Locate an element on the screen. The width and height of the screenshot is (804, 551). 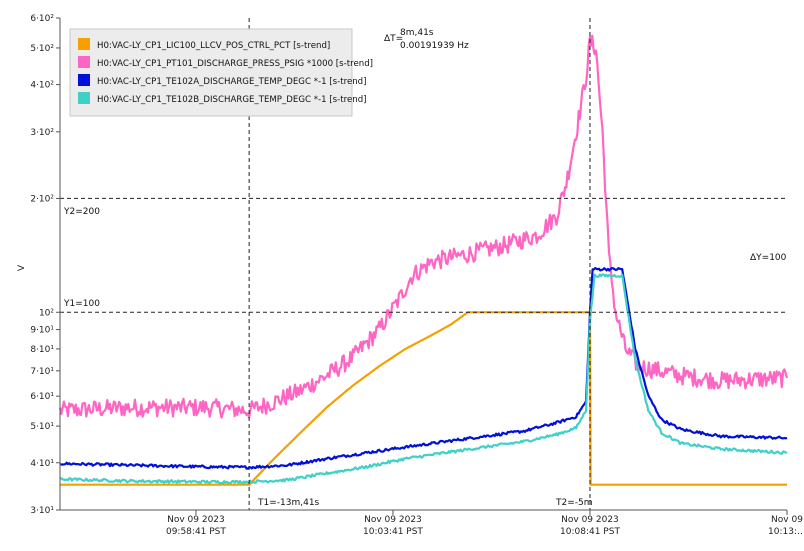
cursor-t2-label: T2=-5m is located at coordinates (574, 503).